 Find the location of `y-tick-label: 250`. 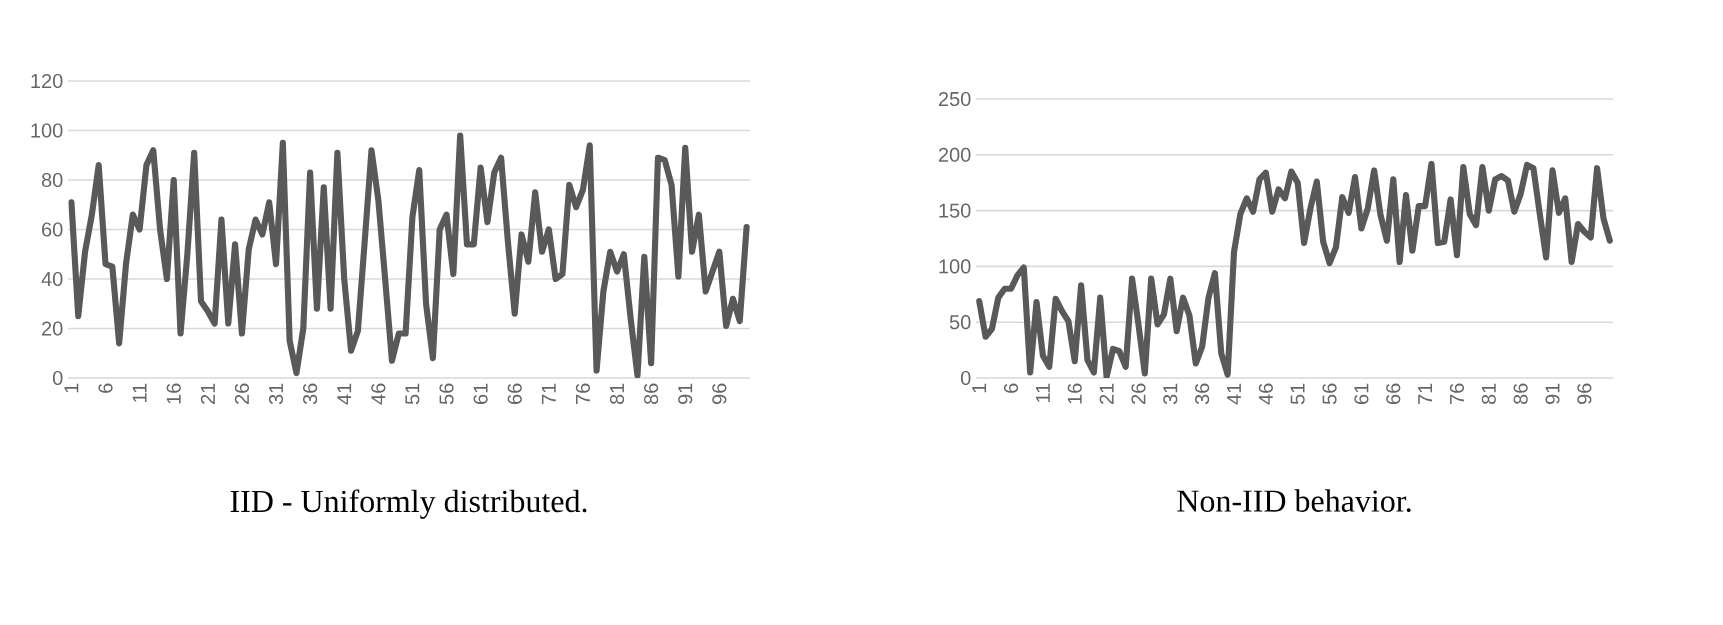

y-tick-label: 250 is located at coordinates (954, 99).